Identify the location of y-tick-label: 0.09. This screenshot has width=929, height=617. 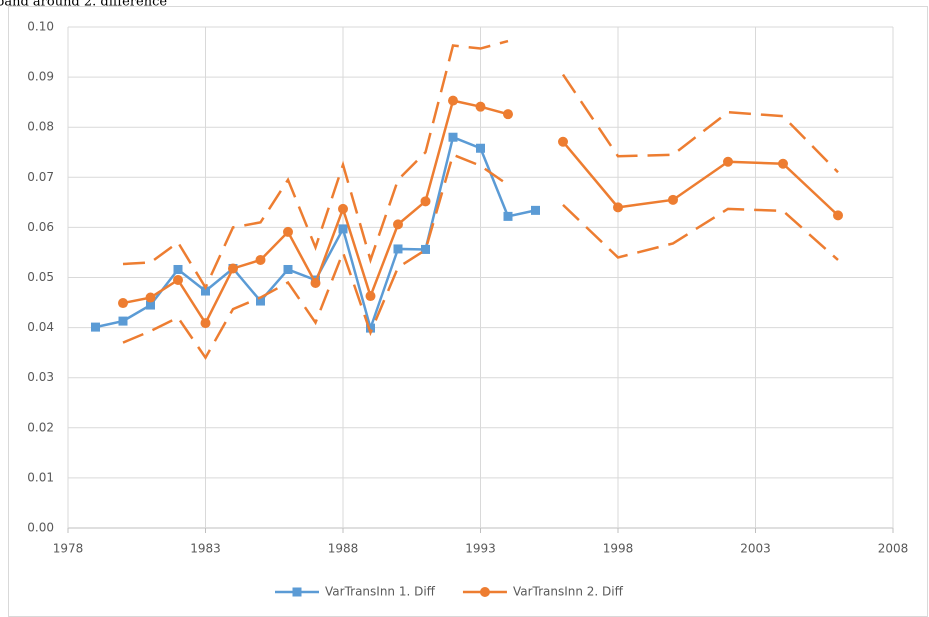
(40, 77).